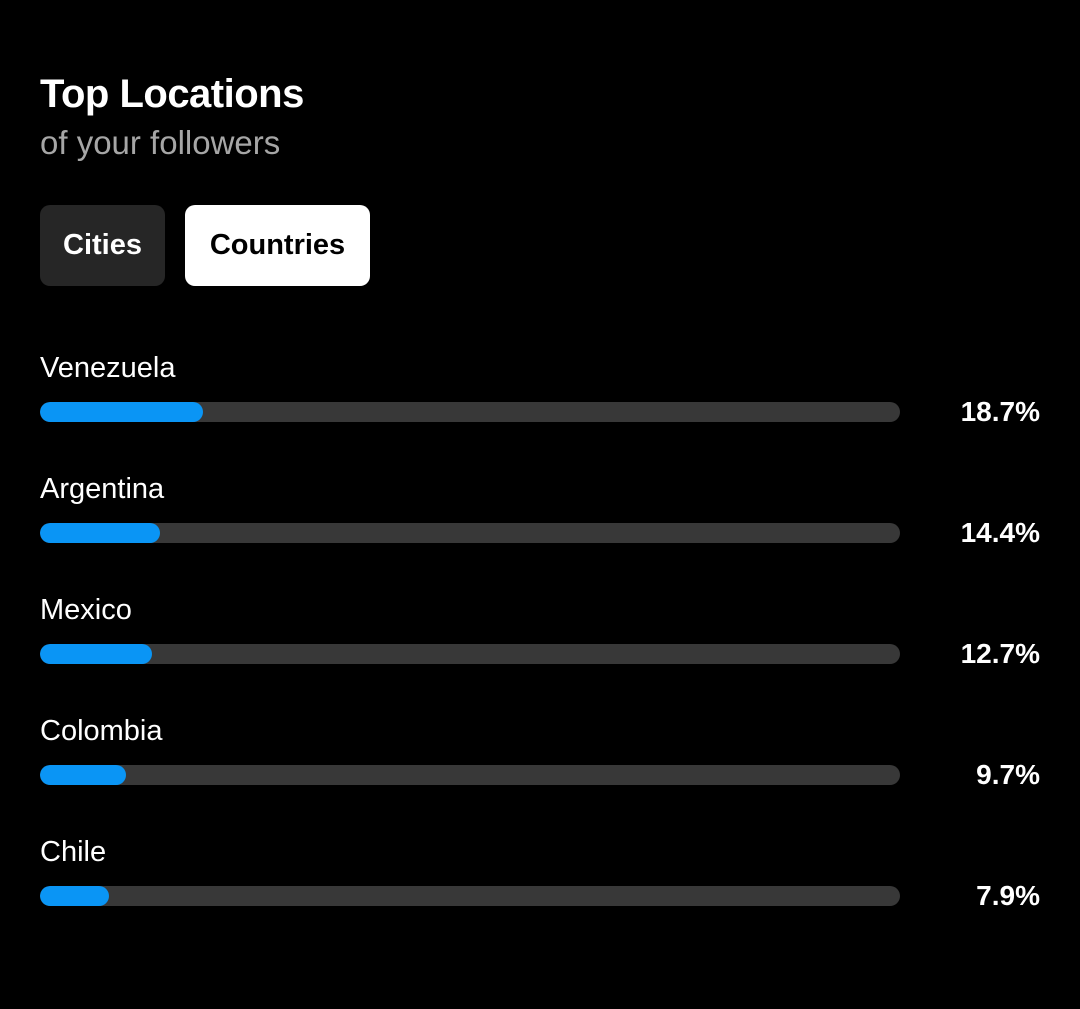 This screenshot has height=1009, width=1080. I want to click on location-percent: 12.7%, so click(1000, 653).